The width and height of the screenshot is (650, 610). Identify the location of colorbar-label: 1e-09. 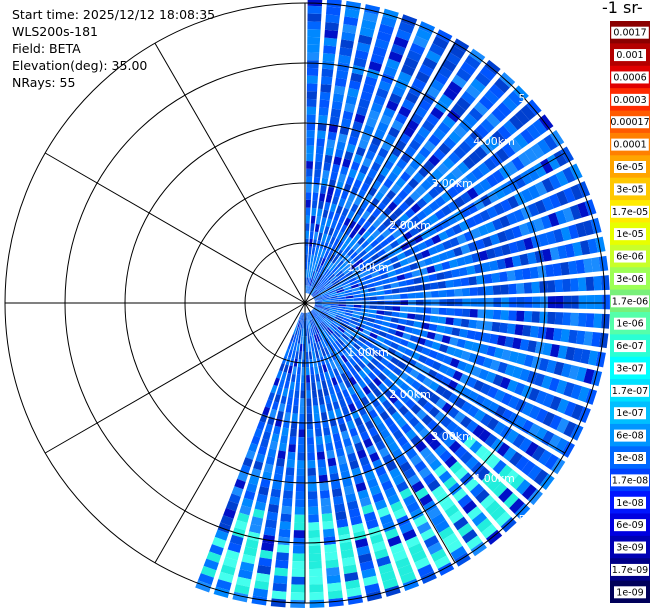
(629, 592).